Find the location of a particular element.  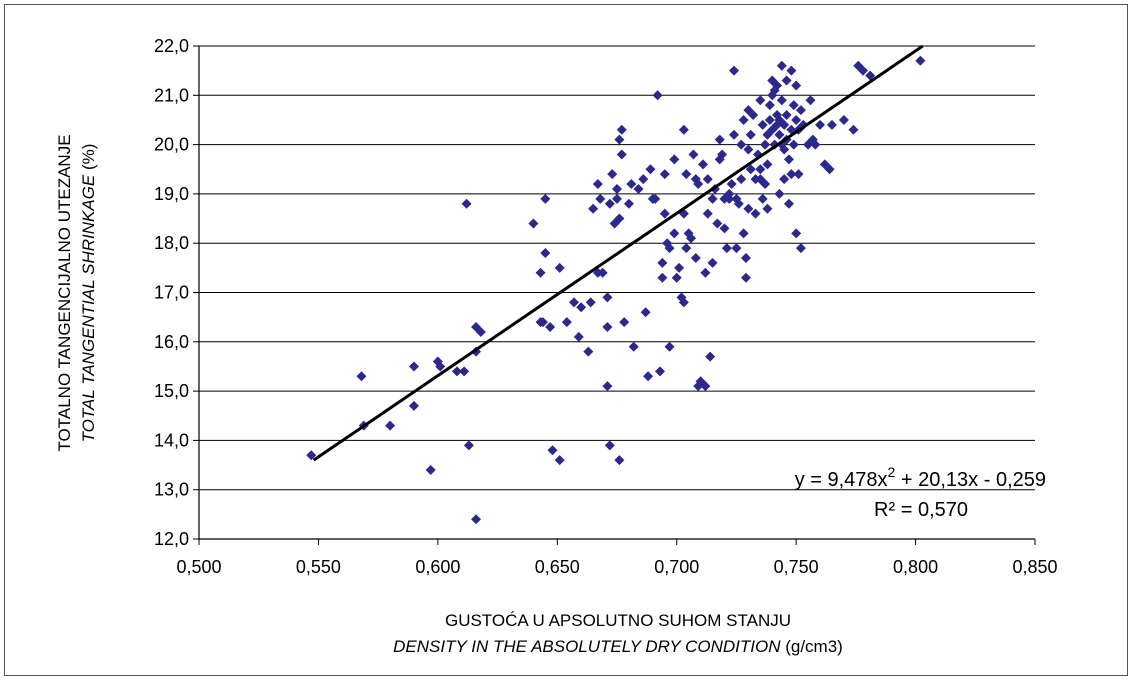

y-tick-label: 14,0 is located at coordinates (171, 440).